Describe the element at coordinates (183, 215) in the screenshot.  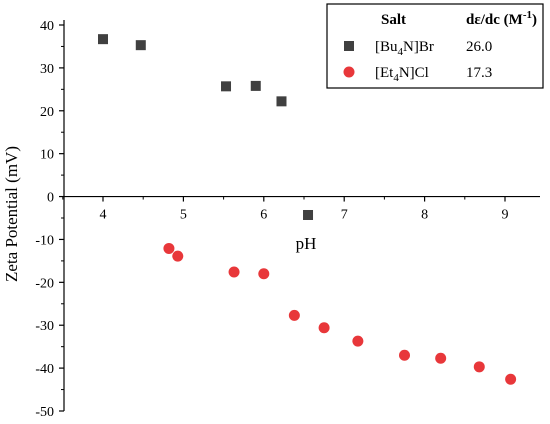
I see `x-tick-label: 5` at that location.